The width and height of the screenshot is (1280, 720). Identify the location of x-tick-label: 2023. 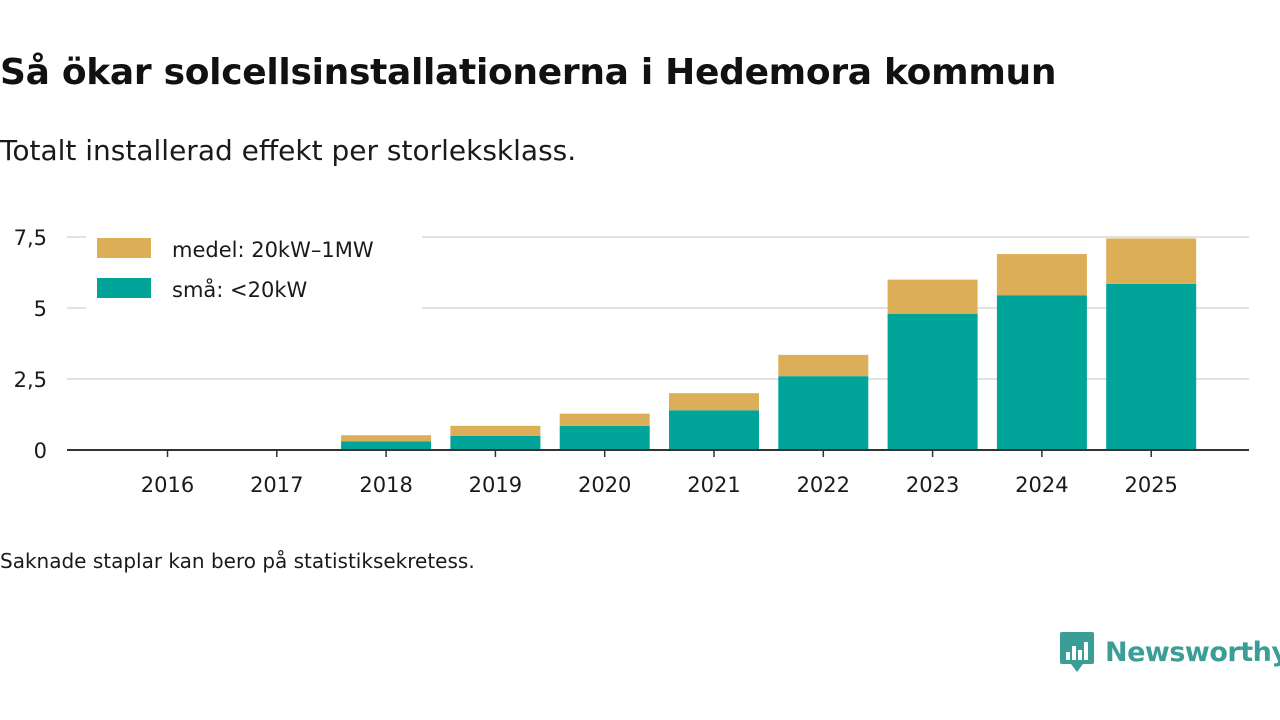
(932, 485).